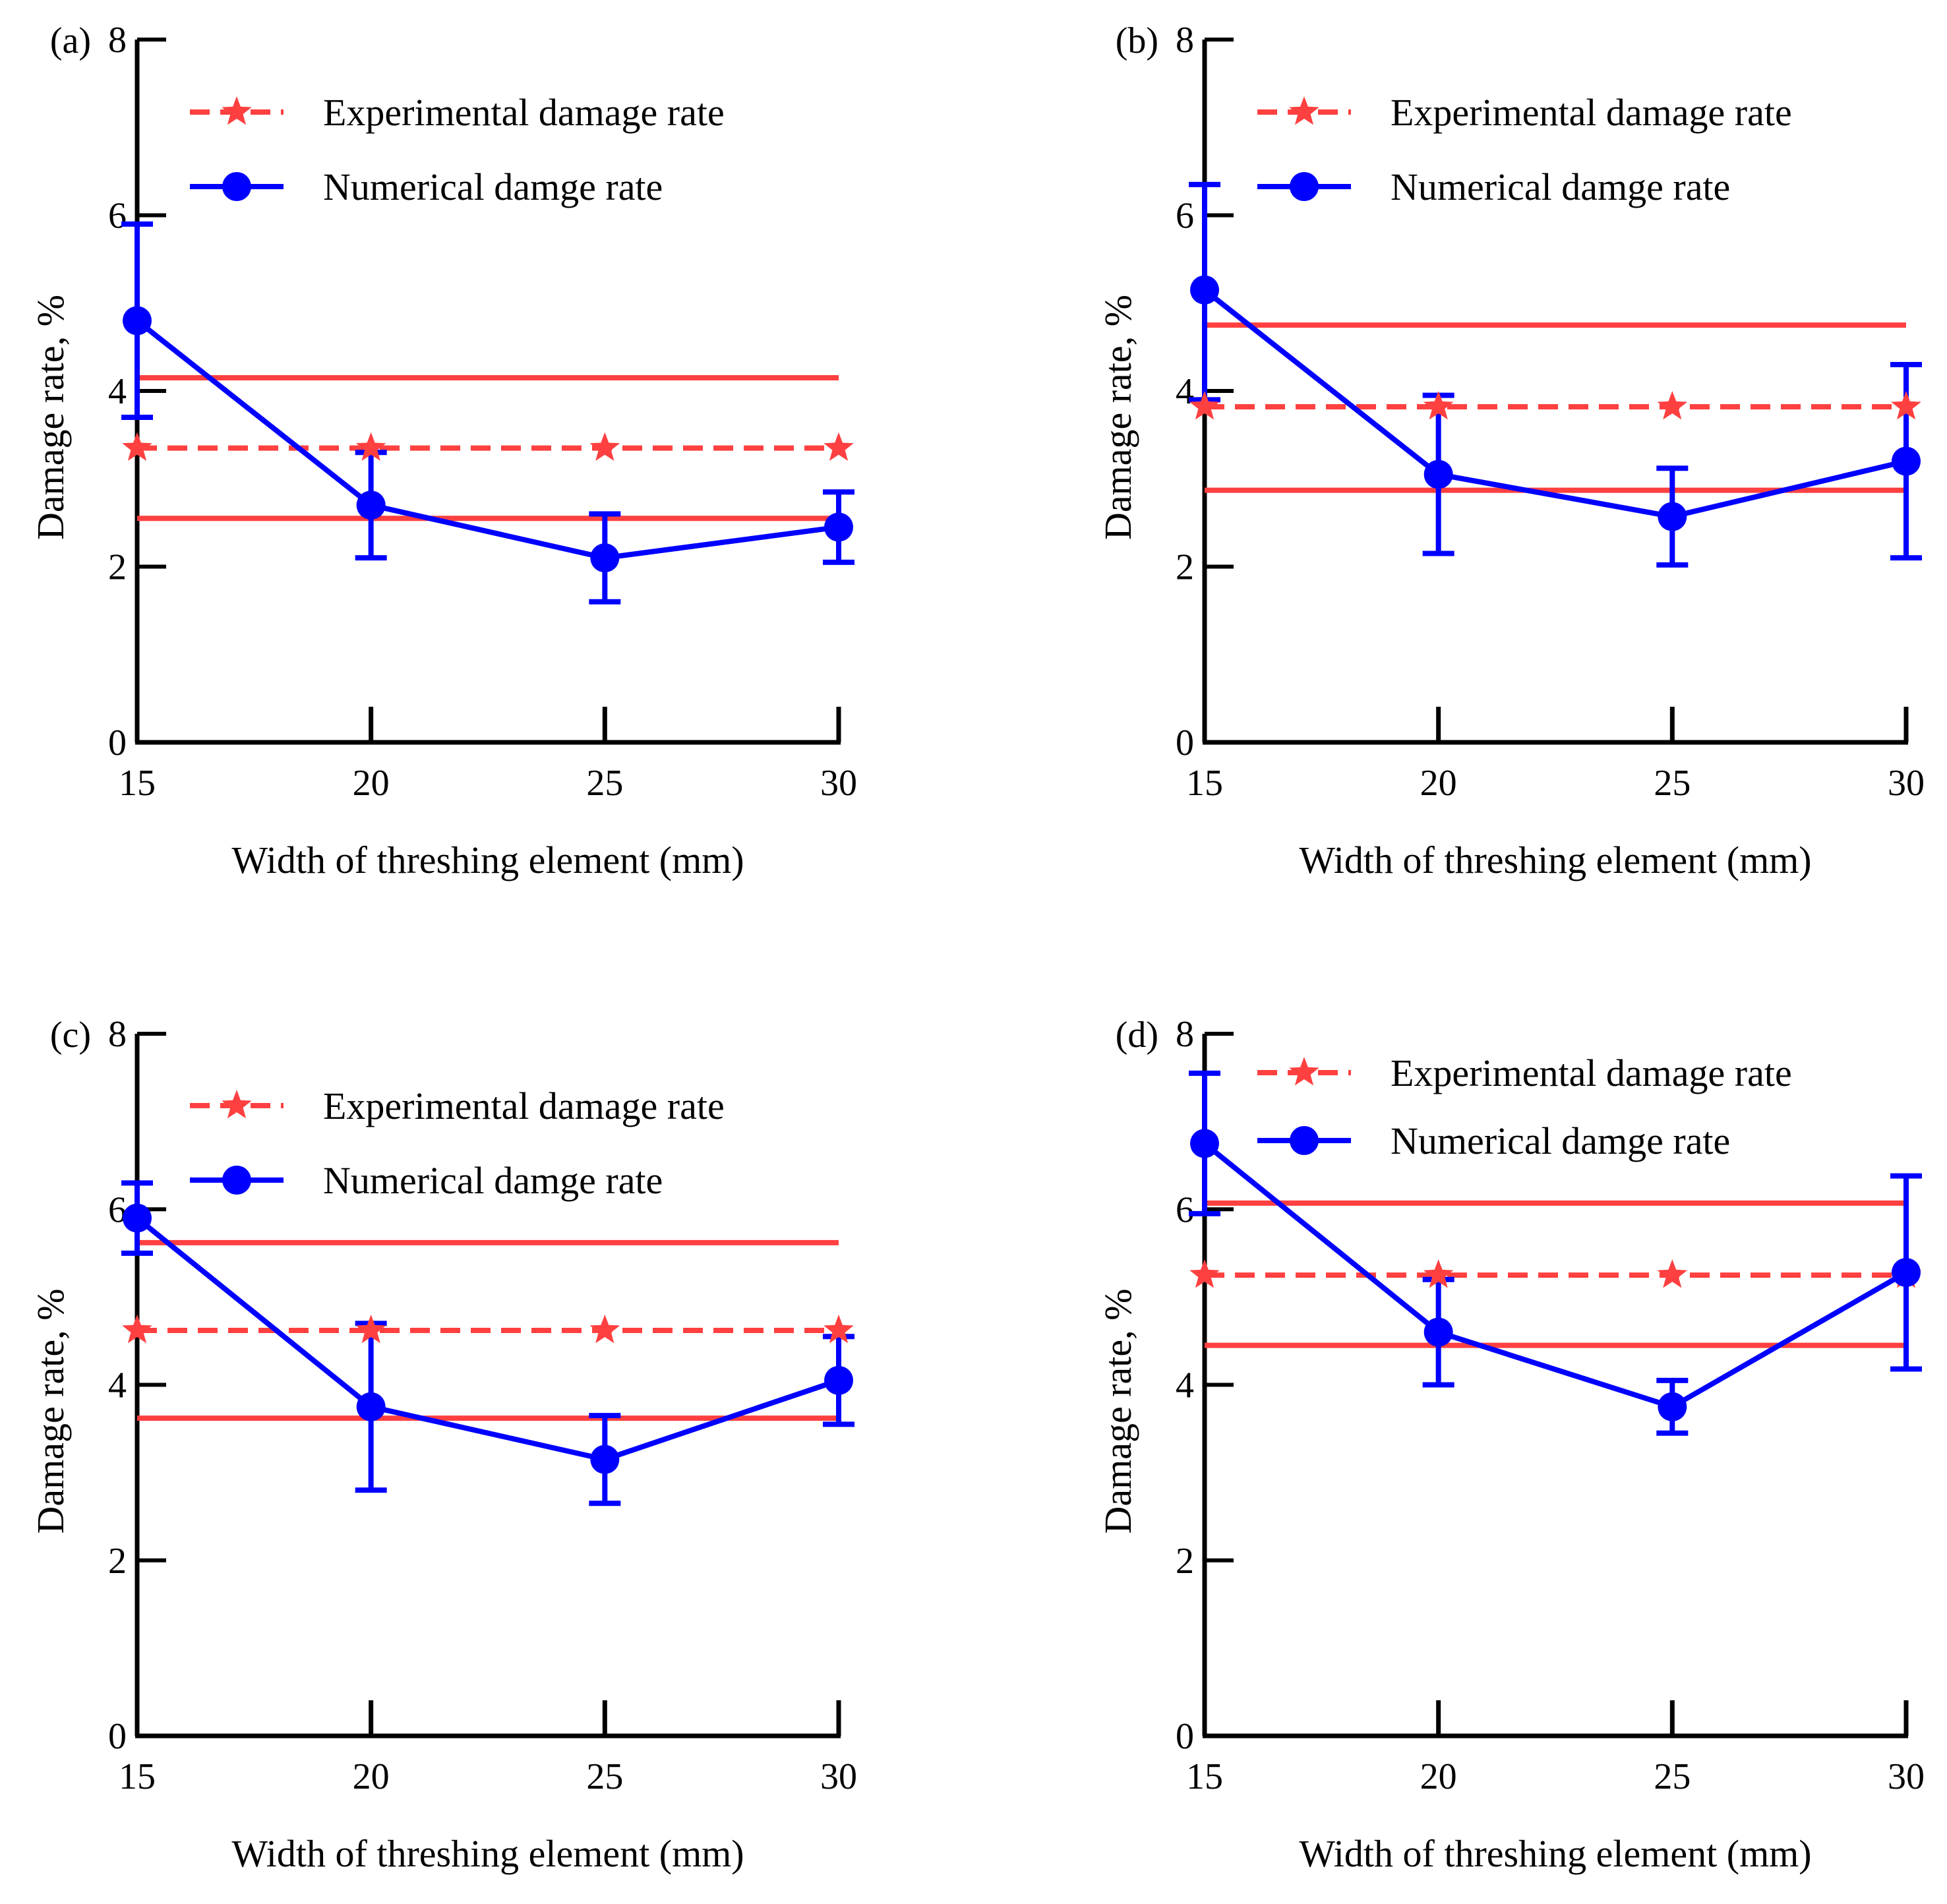 Image resolution: width=1947 pixels, height=1904 pixels. I want to click on panel-label: (a), so click(70, 40).